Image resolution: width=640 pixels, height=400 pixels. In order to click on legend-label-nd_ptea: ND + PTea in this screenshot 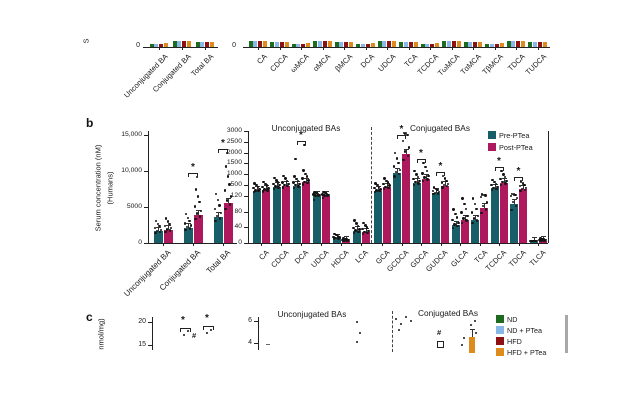, I will do `click(524, 330)`.